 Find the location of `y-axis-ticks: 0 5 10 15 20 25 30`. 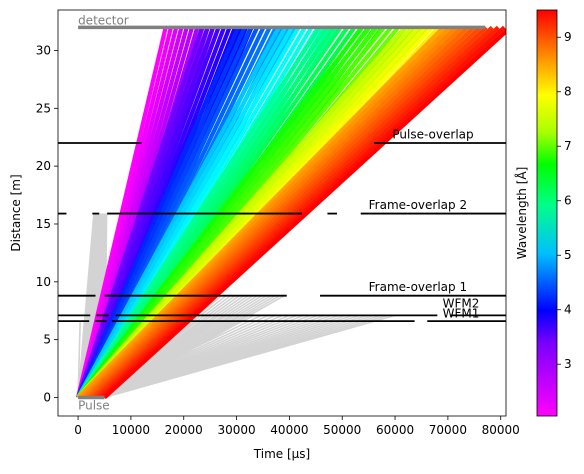

y-axis-ticks: 0 5 10 15 20 25 30 is located at coordinates (47, 223).